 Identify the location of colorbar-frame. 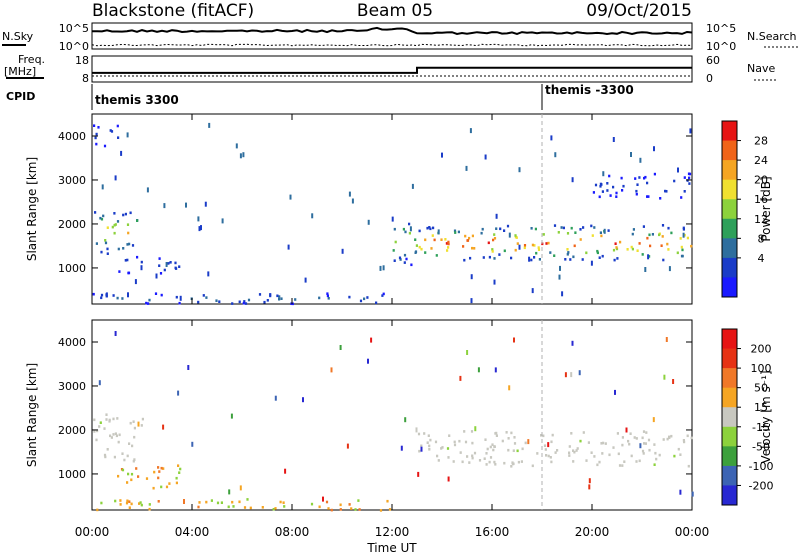
(729, 417).